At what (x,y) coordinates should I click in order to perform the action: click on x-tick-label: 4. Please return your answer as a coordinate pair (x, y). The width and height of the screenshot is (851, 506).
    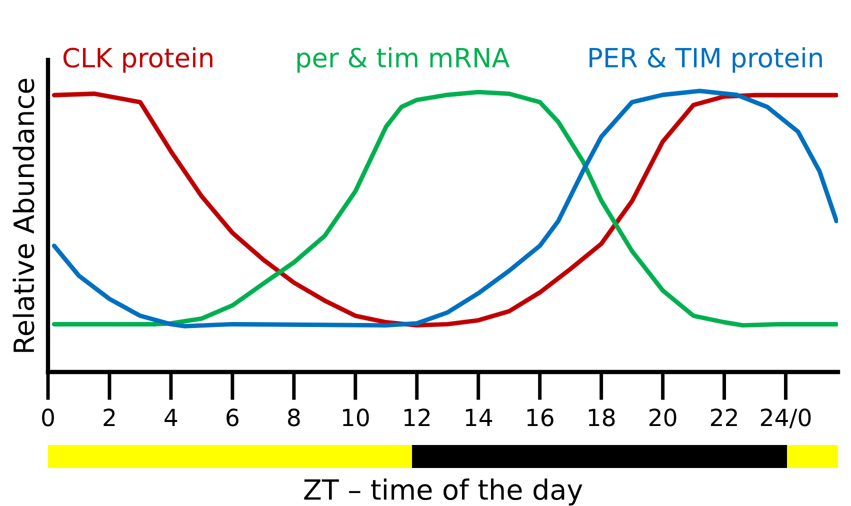
    Looking at the image, I should click on (171, 417).